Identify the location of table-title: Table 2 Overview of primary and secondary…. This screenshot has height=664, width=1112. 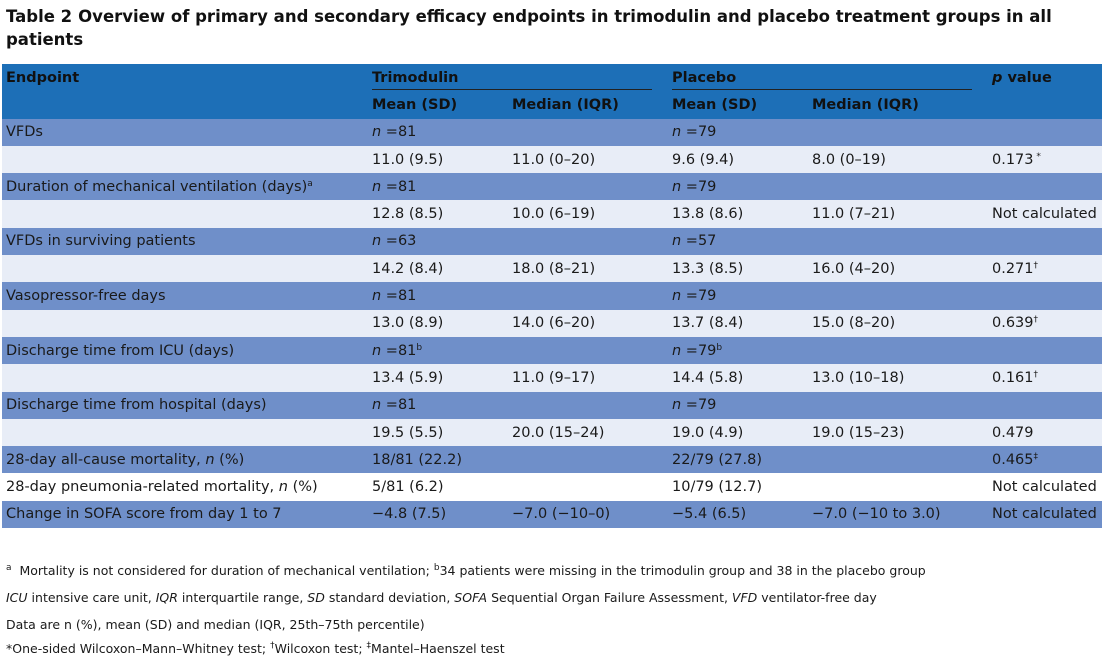
(556, 28).